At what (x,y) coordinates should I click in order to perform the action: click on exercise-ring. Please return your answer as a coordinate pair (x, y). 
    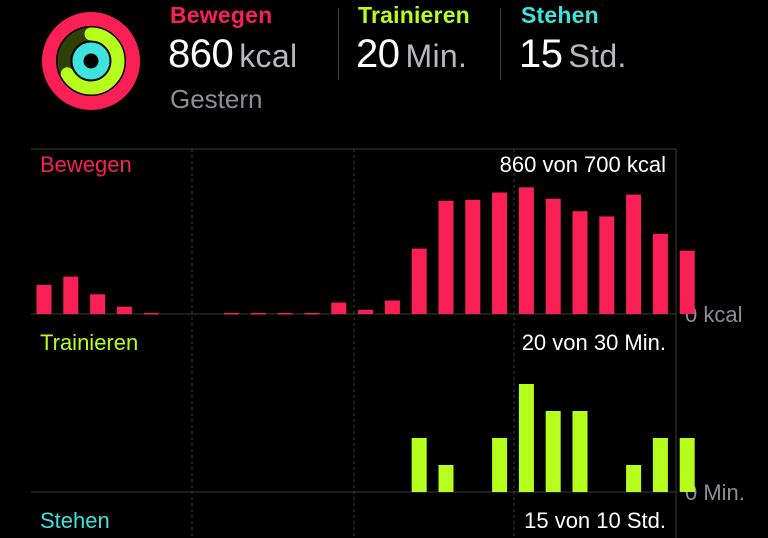
    Looking at the image, I should click on (91, 61).